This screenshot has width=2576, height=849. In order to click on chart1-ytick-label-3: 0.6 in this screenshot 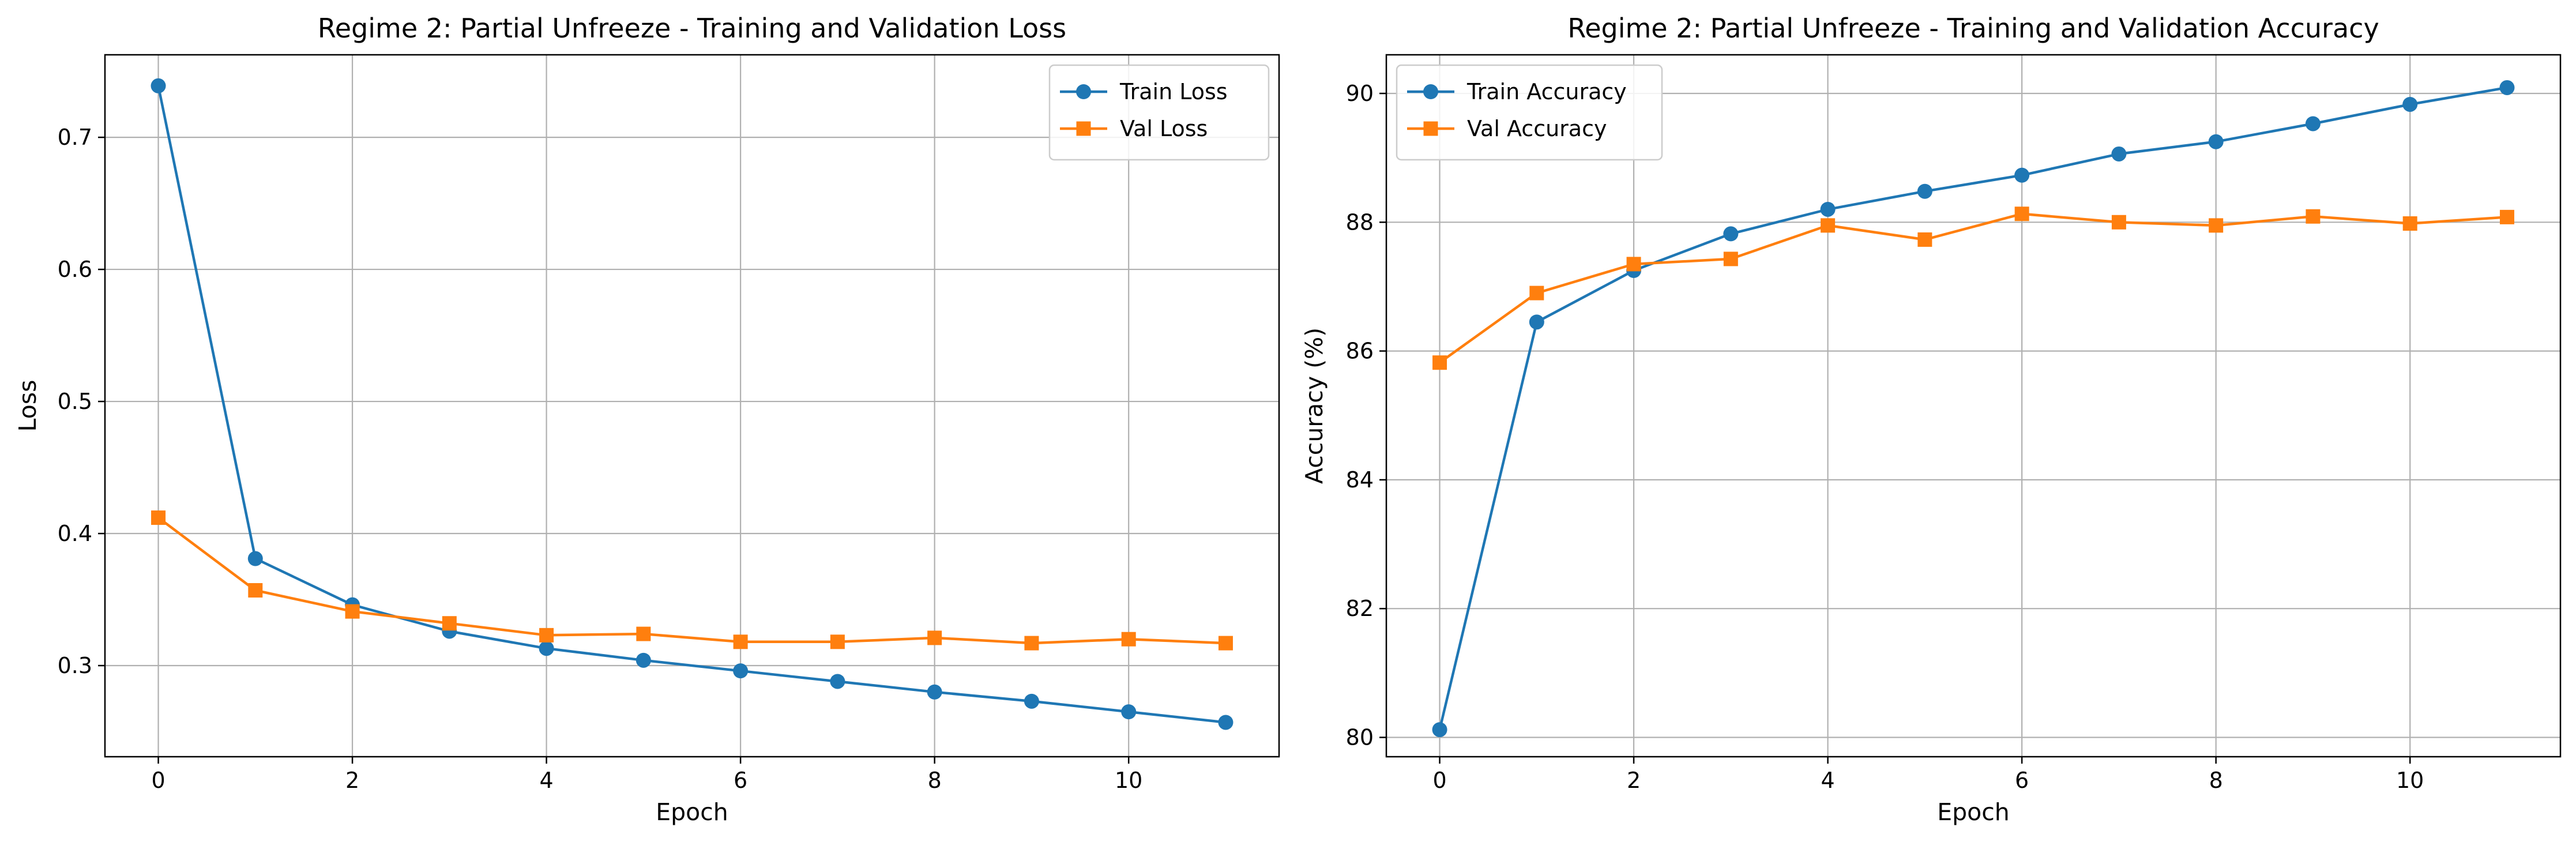, I will do `click(75, 269)`.